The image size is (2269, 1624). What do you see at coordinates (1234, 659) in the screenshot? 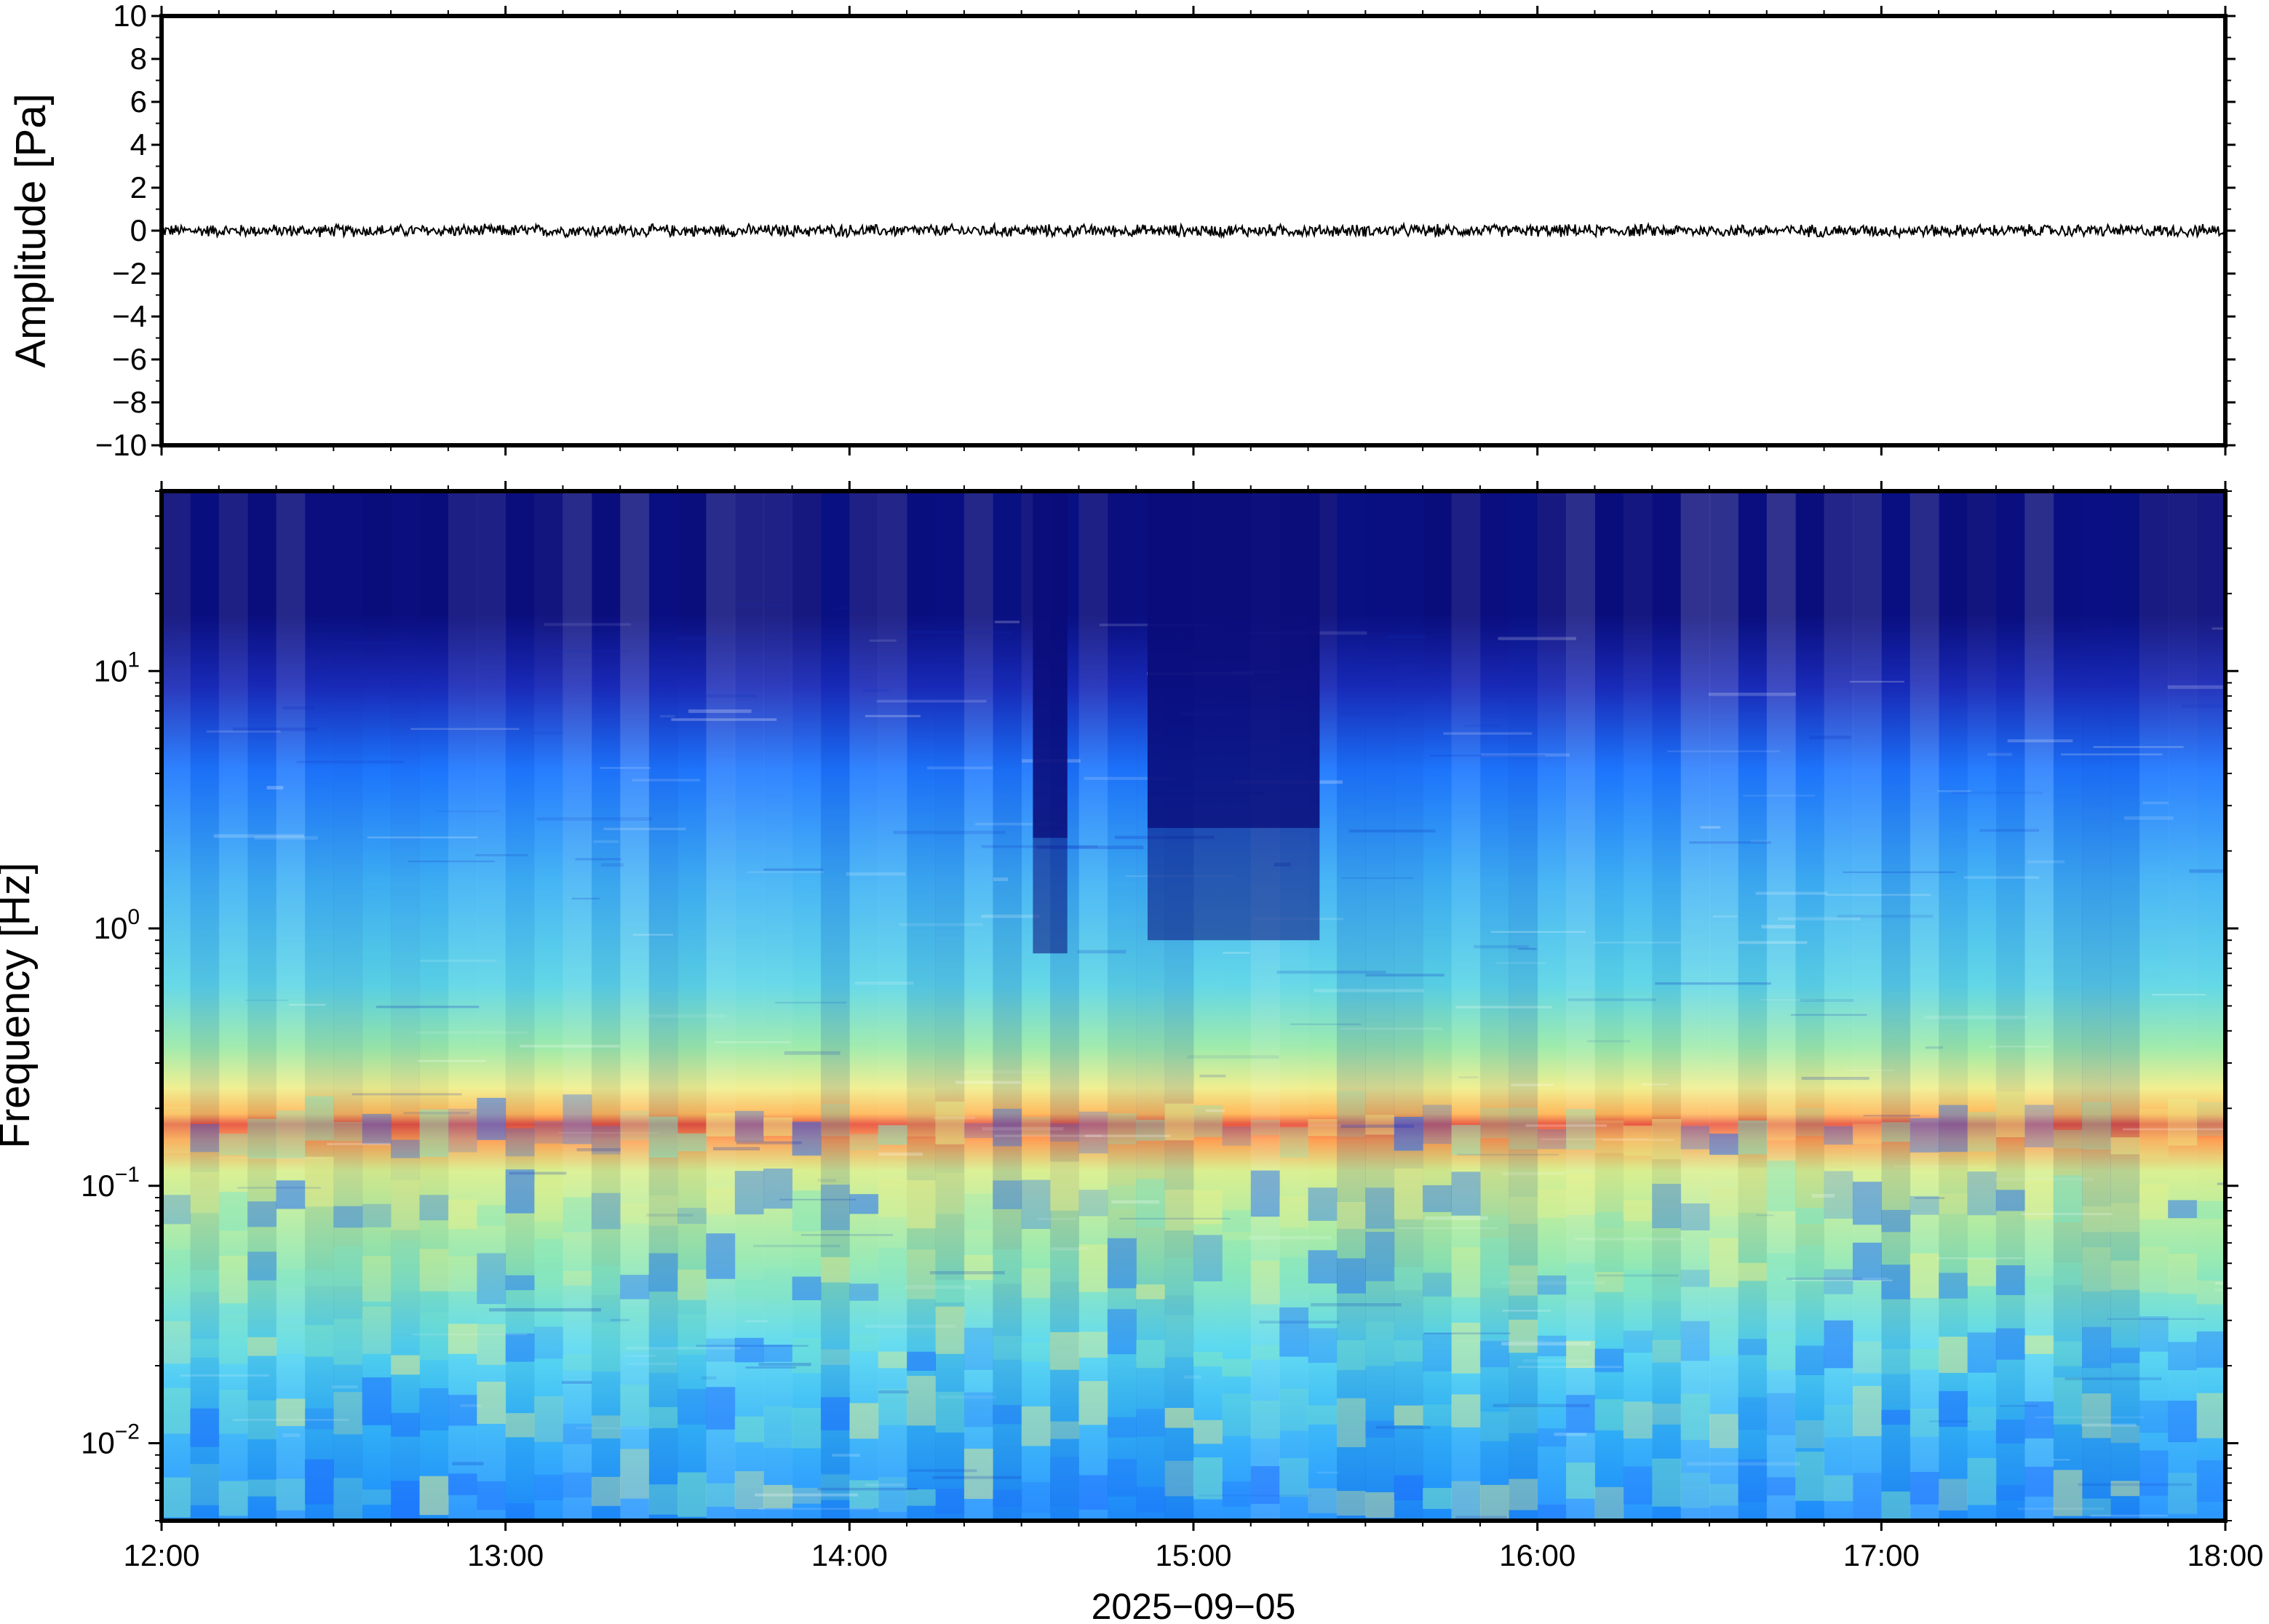
I see `spectrogram-gap-core` at bounding box center [1234, 659].